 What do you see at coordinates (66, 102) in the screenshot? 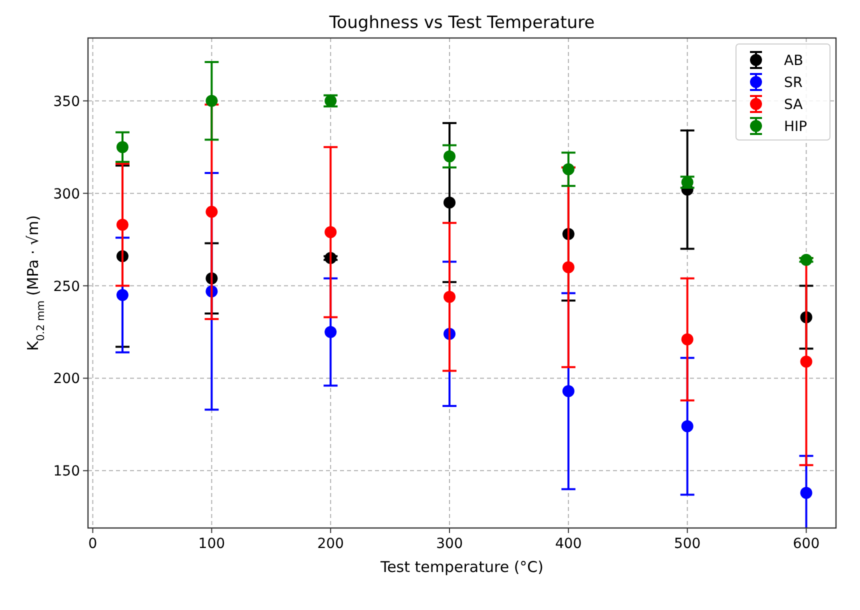
I see `y-tick-label: 350` at bounding box center [66, 102].